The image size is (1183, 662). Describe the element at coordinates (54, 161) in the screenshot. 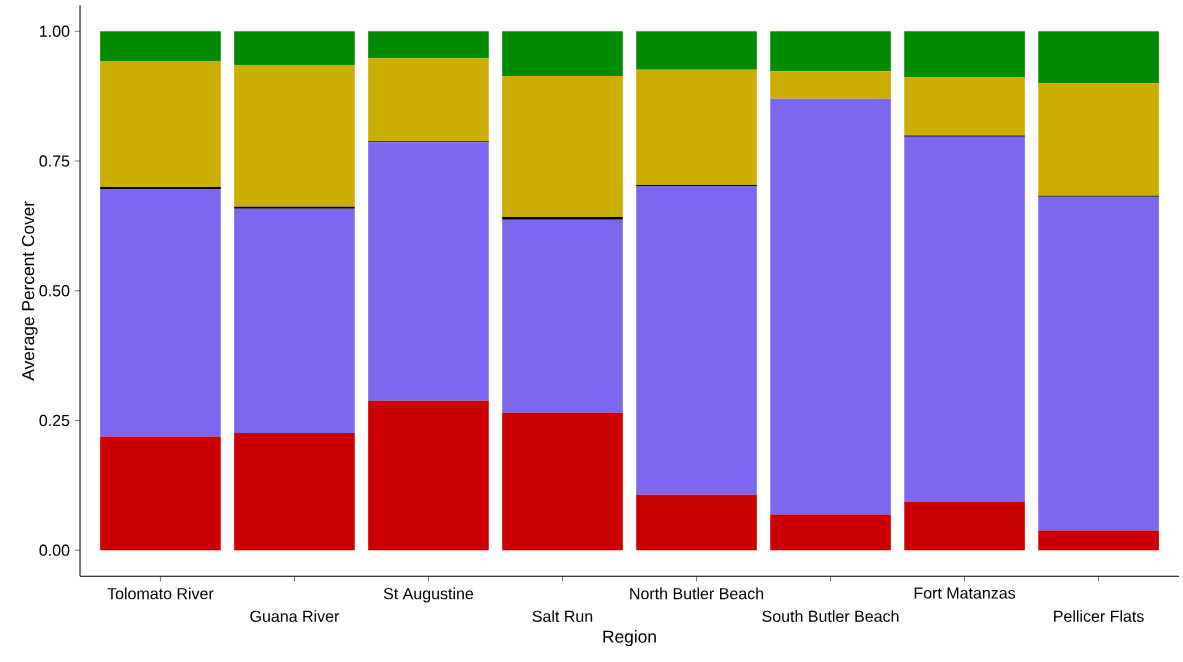

I see `y-tick-label: 0.75` at that location.